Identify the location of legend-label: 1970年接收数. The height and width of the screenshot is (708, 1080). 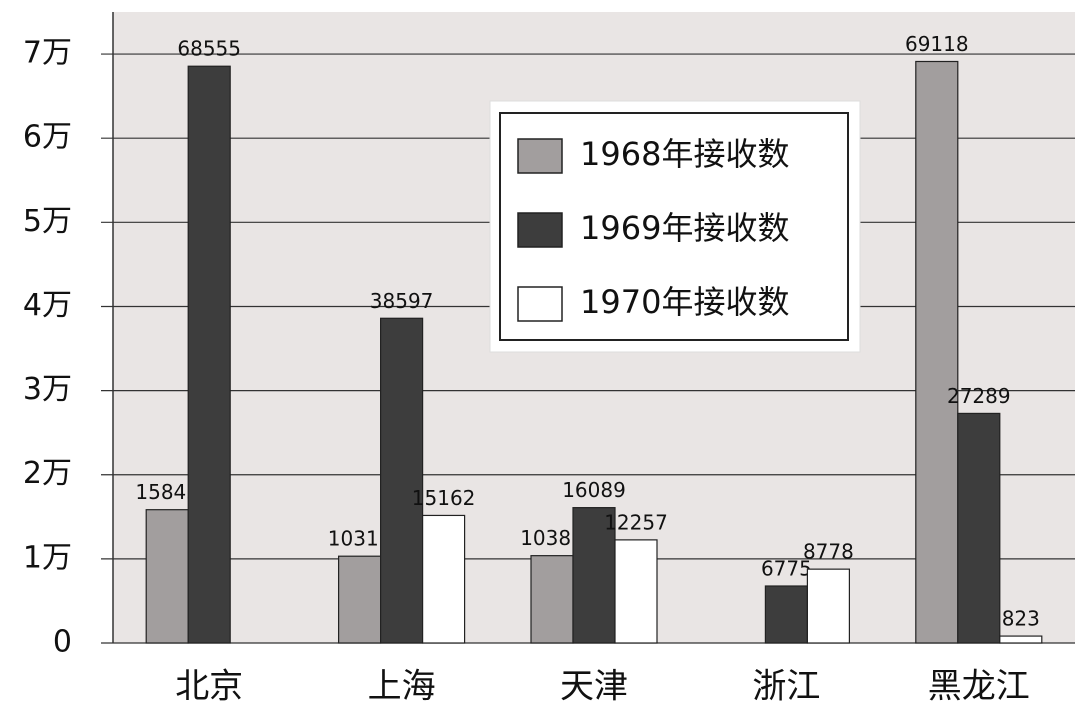
(684, 302).